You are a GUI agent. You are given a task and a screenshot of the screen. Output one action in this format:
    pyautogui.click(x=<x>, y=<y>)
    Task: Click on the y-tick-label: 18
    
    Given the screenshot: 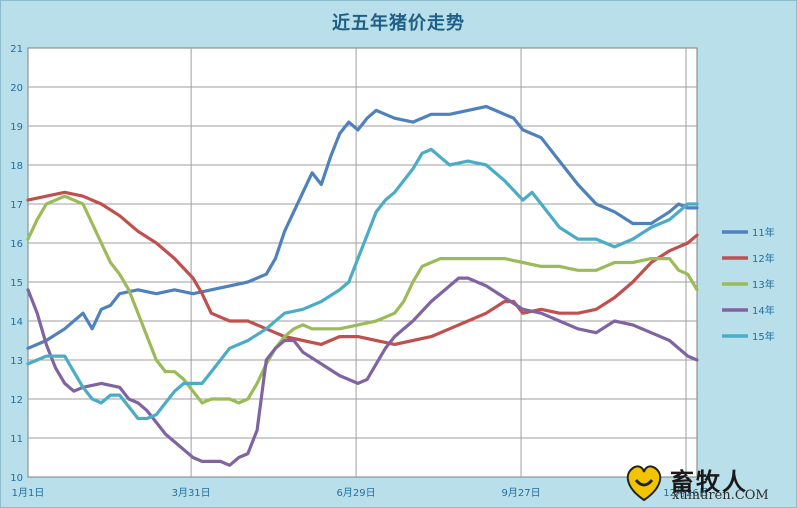 What is the action you would take?
    pyautogui.click(x=16, y=166)
    